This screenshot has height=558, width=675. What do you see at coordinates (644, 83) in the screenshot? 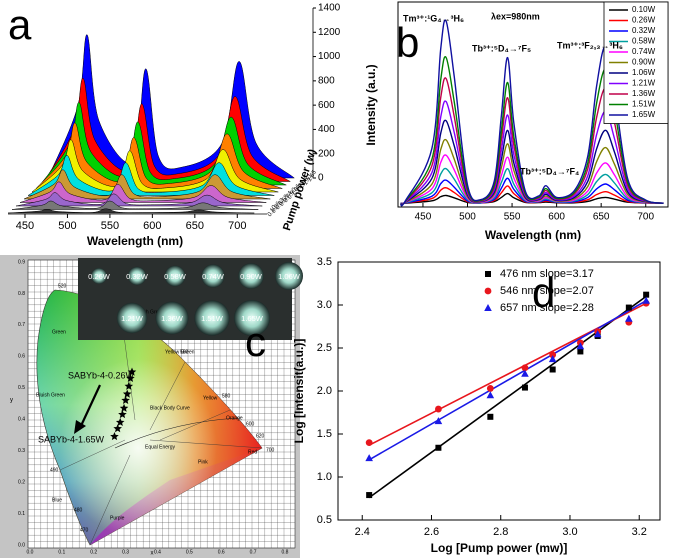
I see `legend-label: 1.21W` at bounding box center [644, 83].